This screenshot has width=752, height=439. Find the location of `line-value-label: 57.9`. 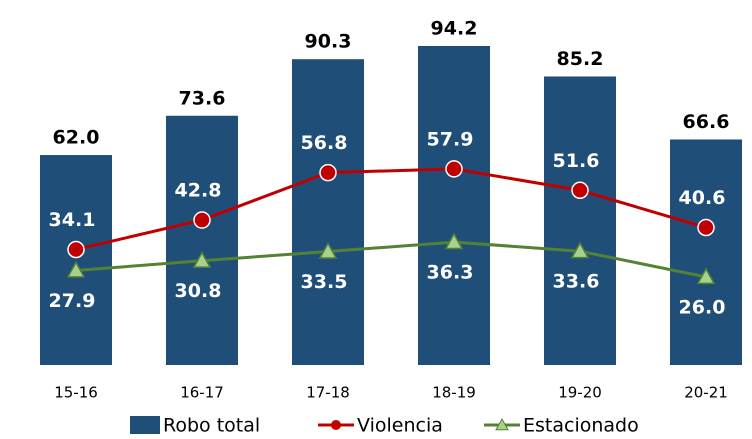

line-value-label: 57.9 is located at coordinates (450, 139).